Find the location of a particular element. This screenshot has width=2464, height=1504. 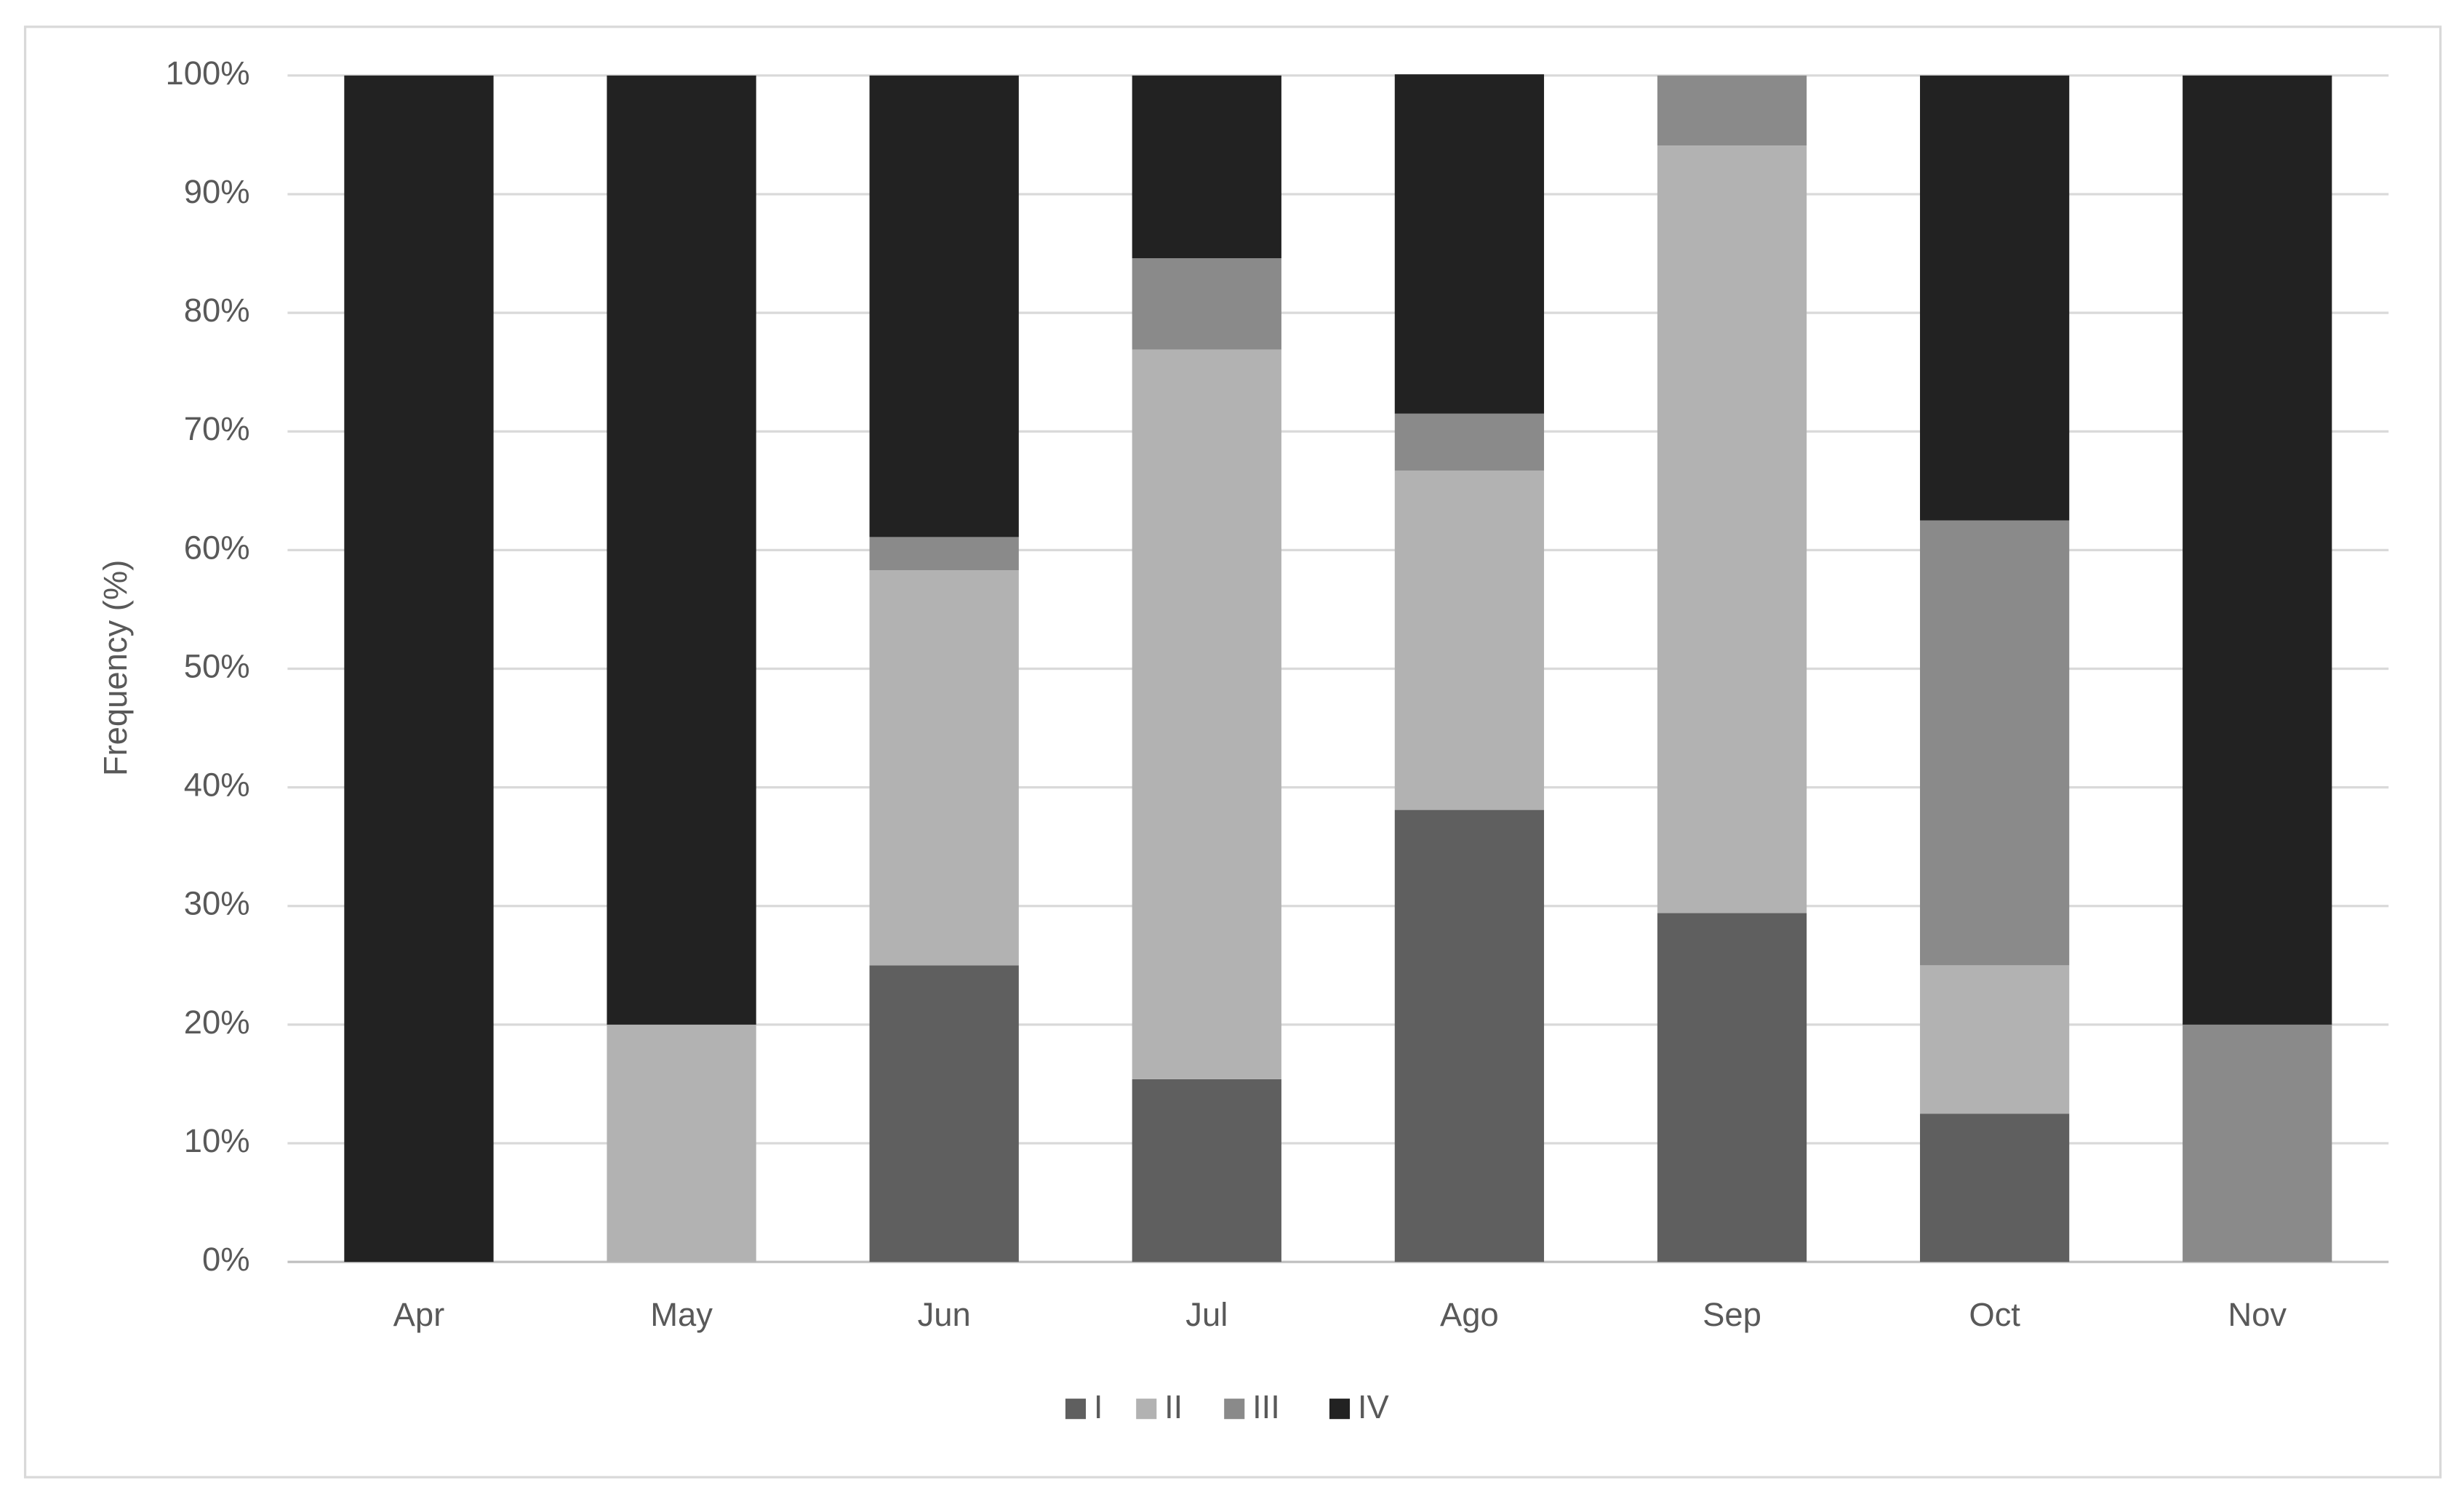

x-tick-label: Jul is located at coordinates (1206, 1314).